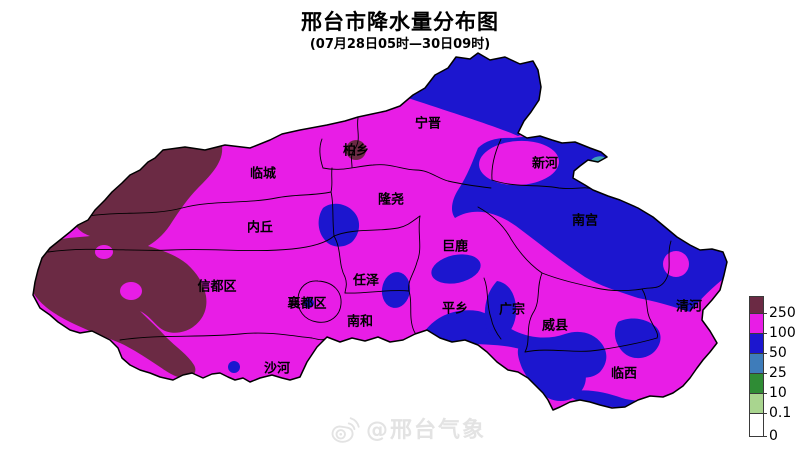  What do you see at coordinates (400, 22) in the screenshot?
I see `page-title: 邢台市降水量分布图` at bounding box center [400, 22].